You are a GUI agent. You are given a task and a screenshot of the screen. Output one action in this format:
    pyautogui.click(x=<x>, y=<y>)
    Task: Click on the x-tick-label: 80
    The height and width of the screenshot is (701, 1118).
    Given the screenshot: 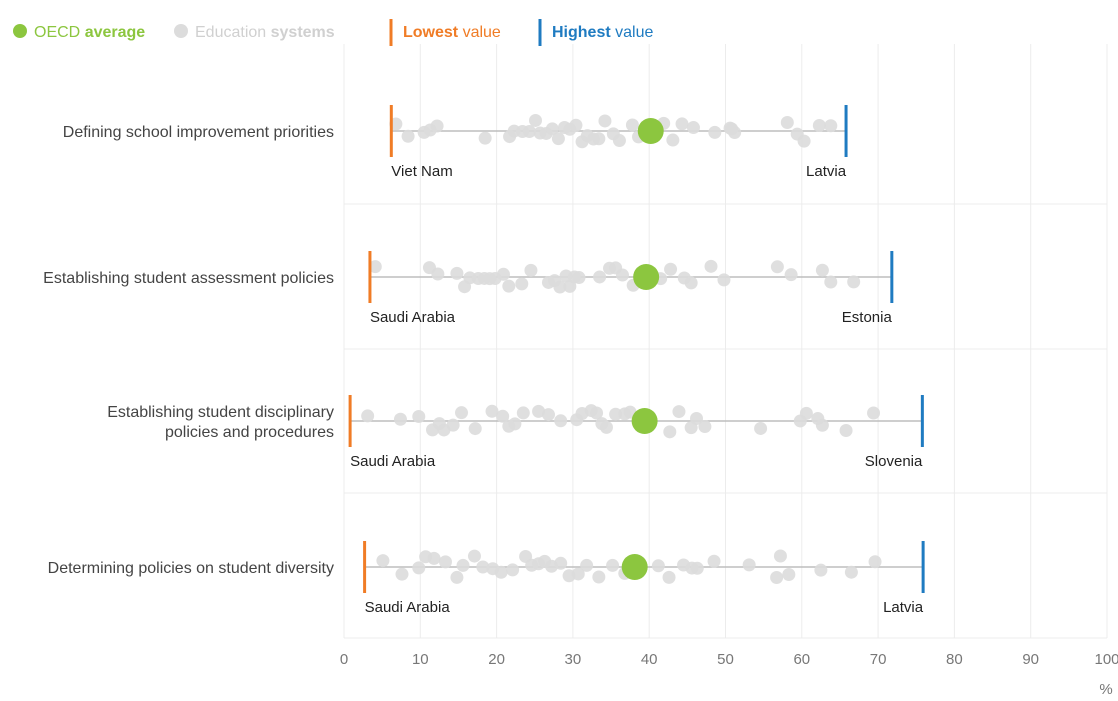 What is the action you would take?
    pyautogui.click(x=954, y=659)
    